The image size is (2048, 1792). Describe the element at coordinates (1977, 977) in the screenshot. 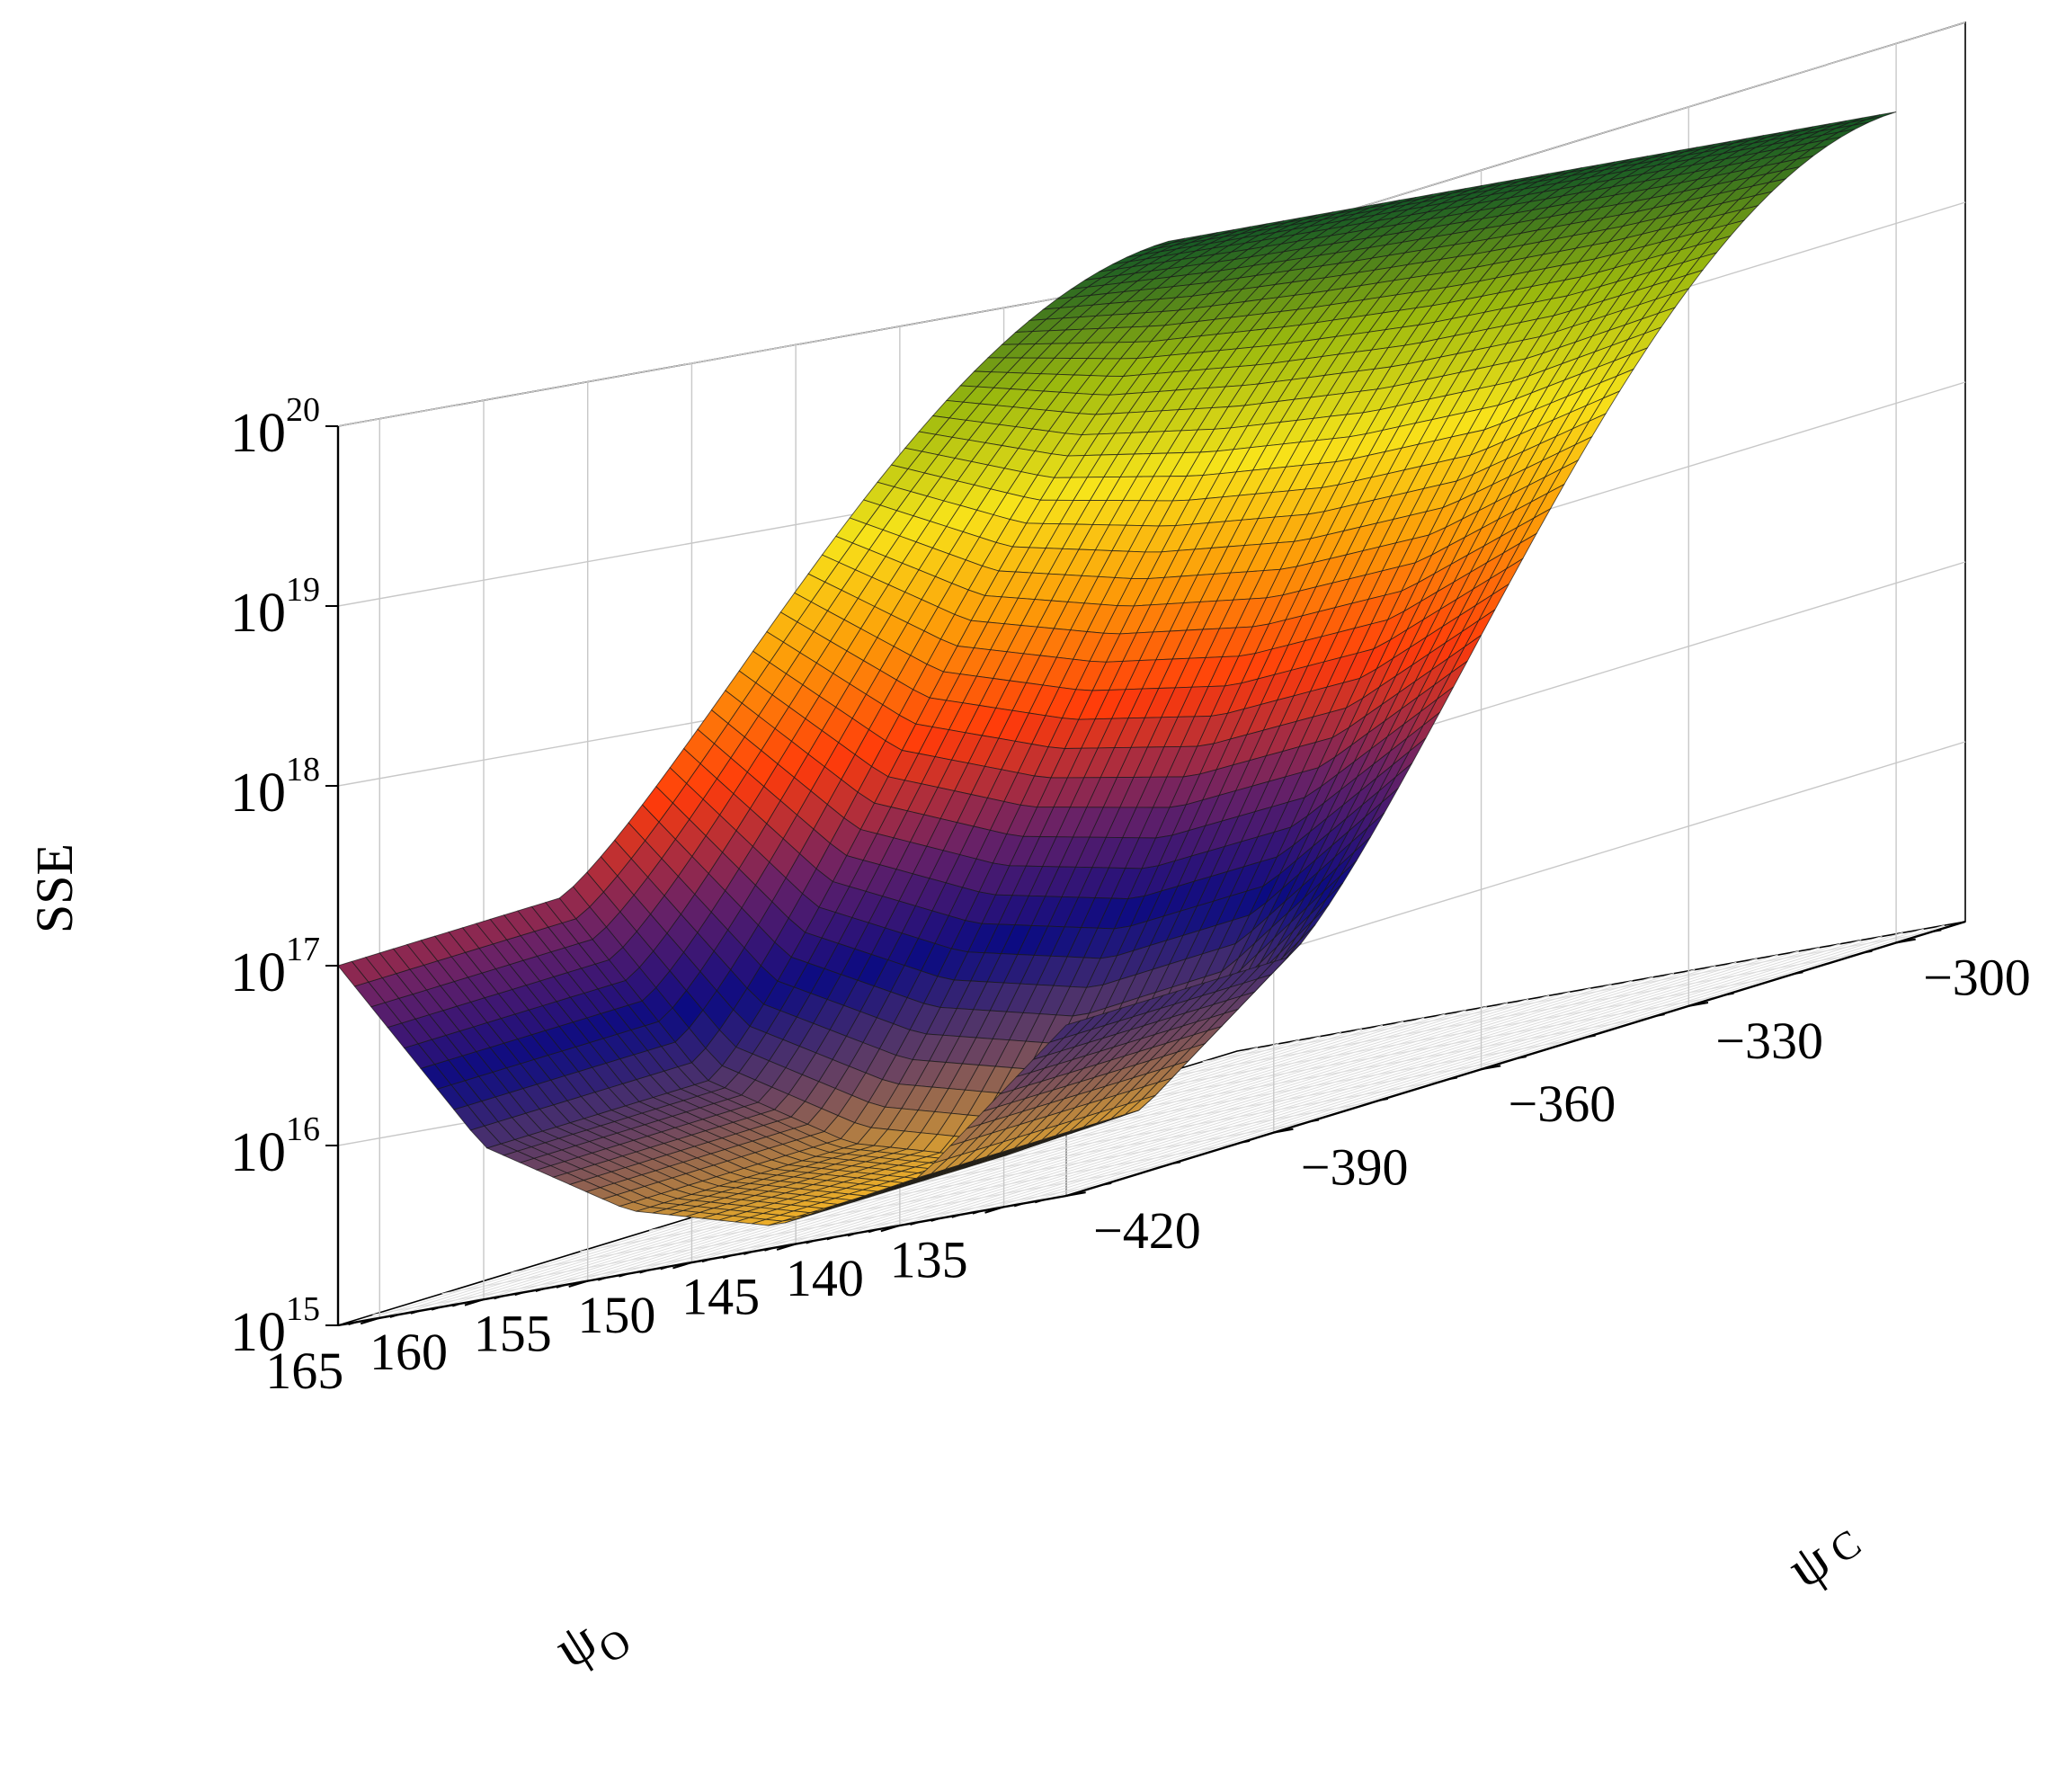

I see `y-tick-label: −300` at that location.